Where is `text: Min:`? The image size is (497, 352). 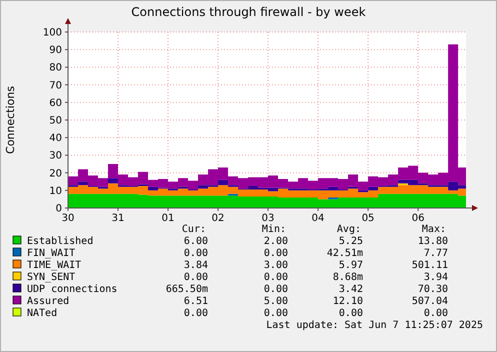
text: Min: is located at coordinates (274, 229).